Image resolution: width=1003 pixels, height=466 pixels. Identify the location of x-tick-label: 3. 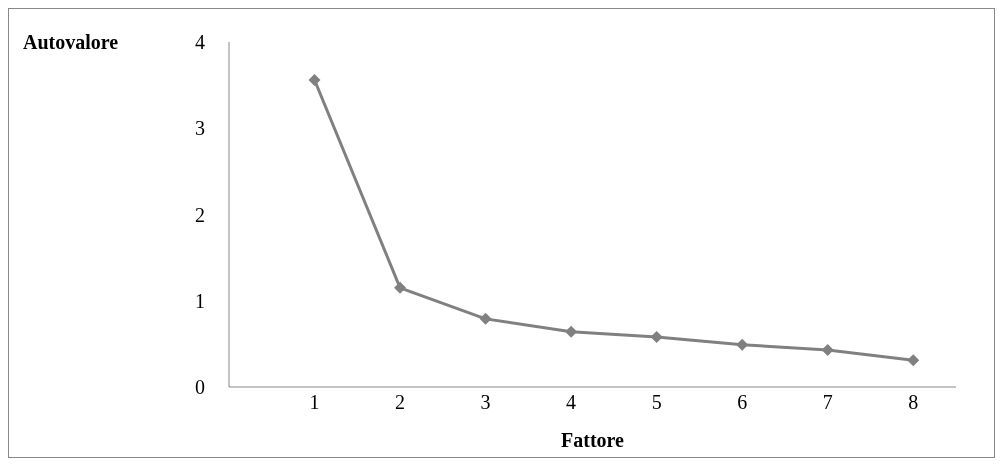
(485, 402).